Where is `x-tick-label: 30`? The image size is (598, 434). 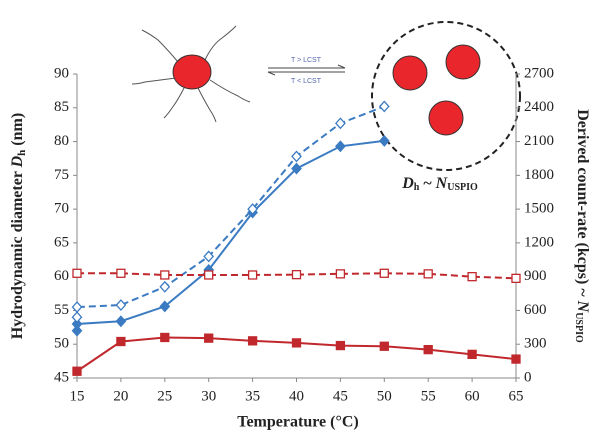
x-tick-label: 30 is located at coordinates (208, 396).